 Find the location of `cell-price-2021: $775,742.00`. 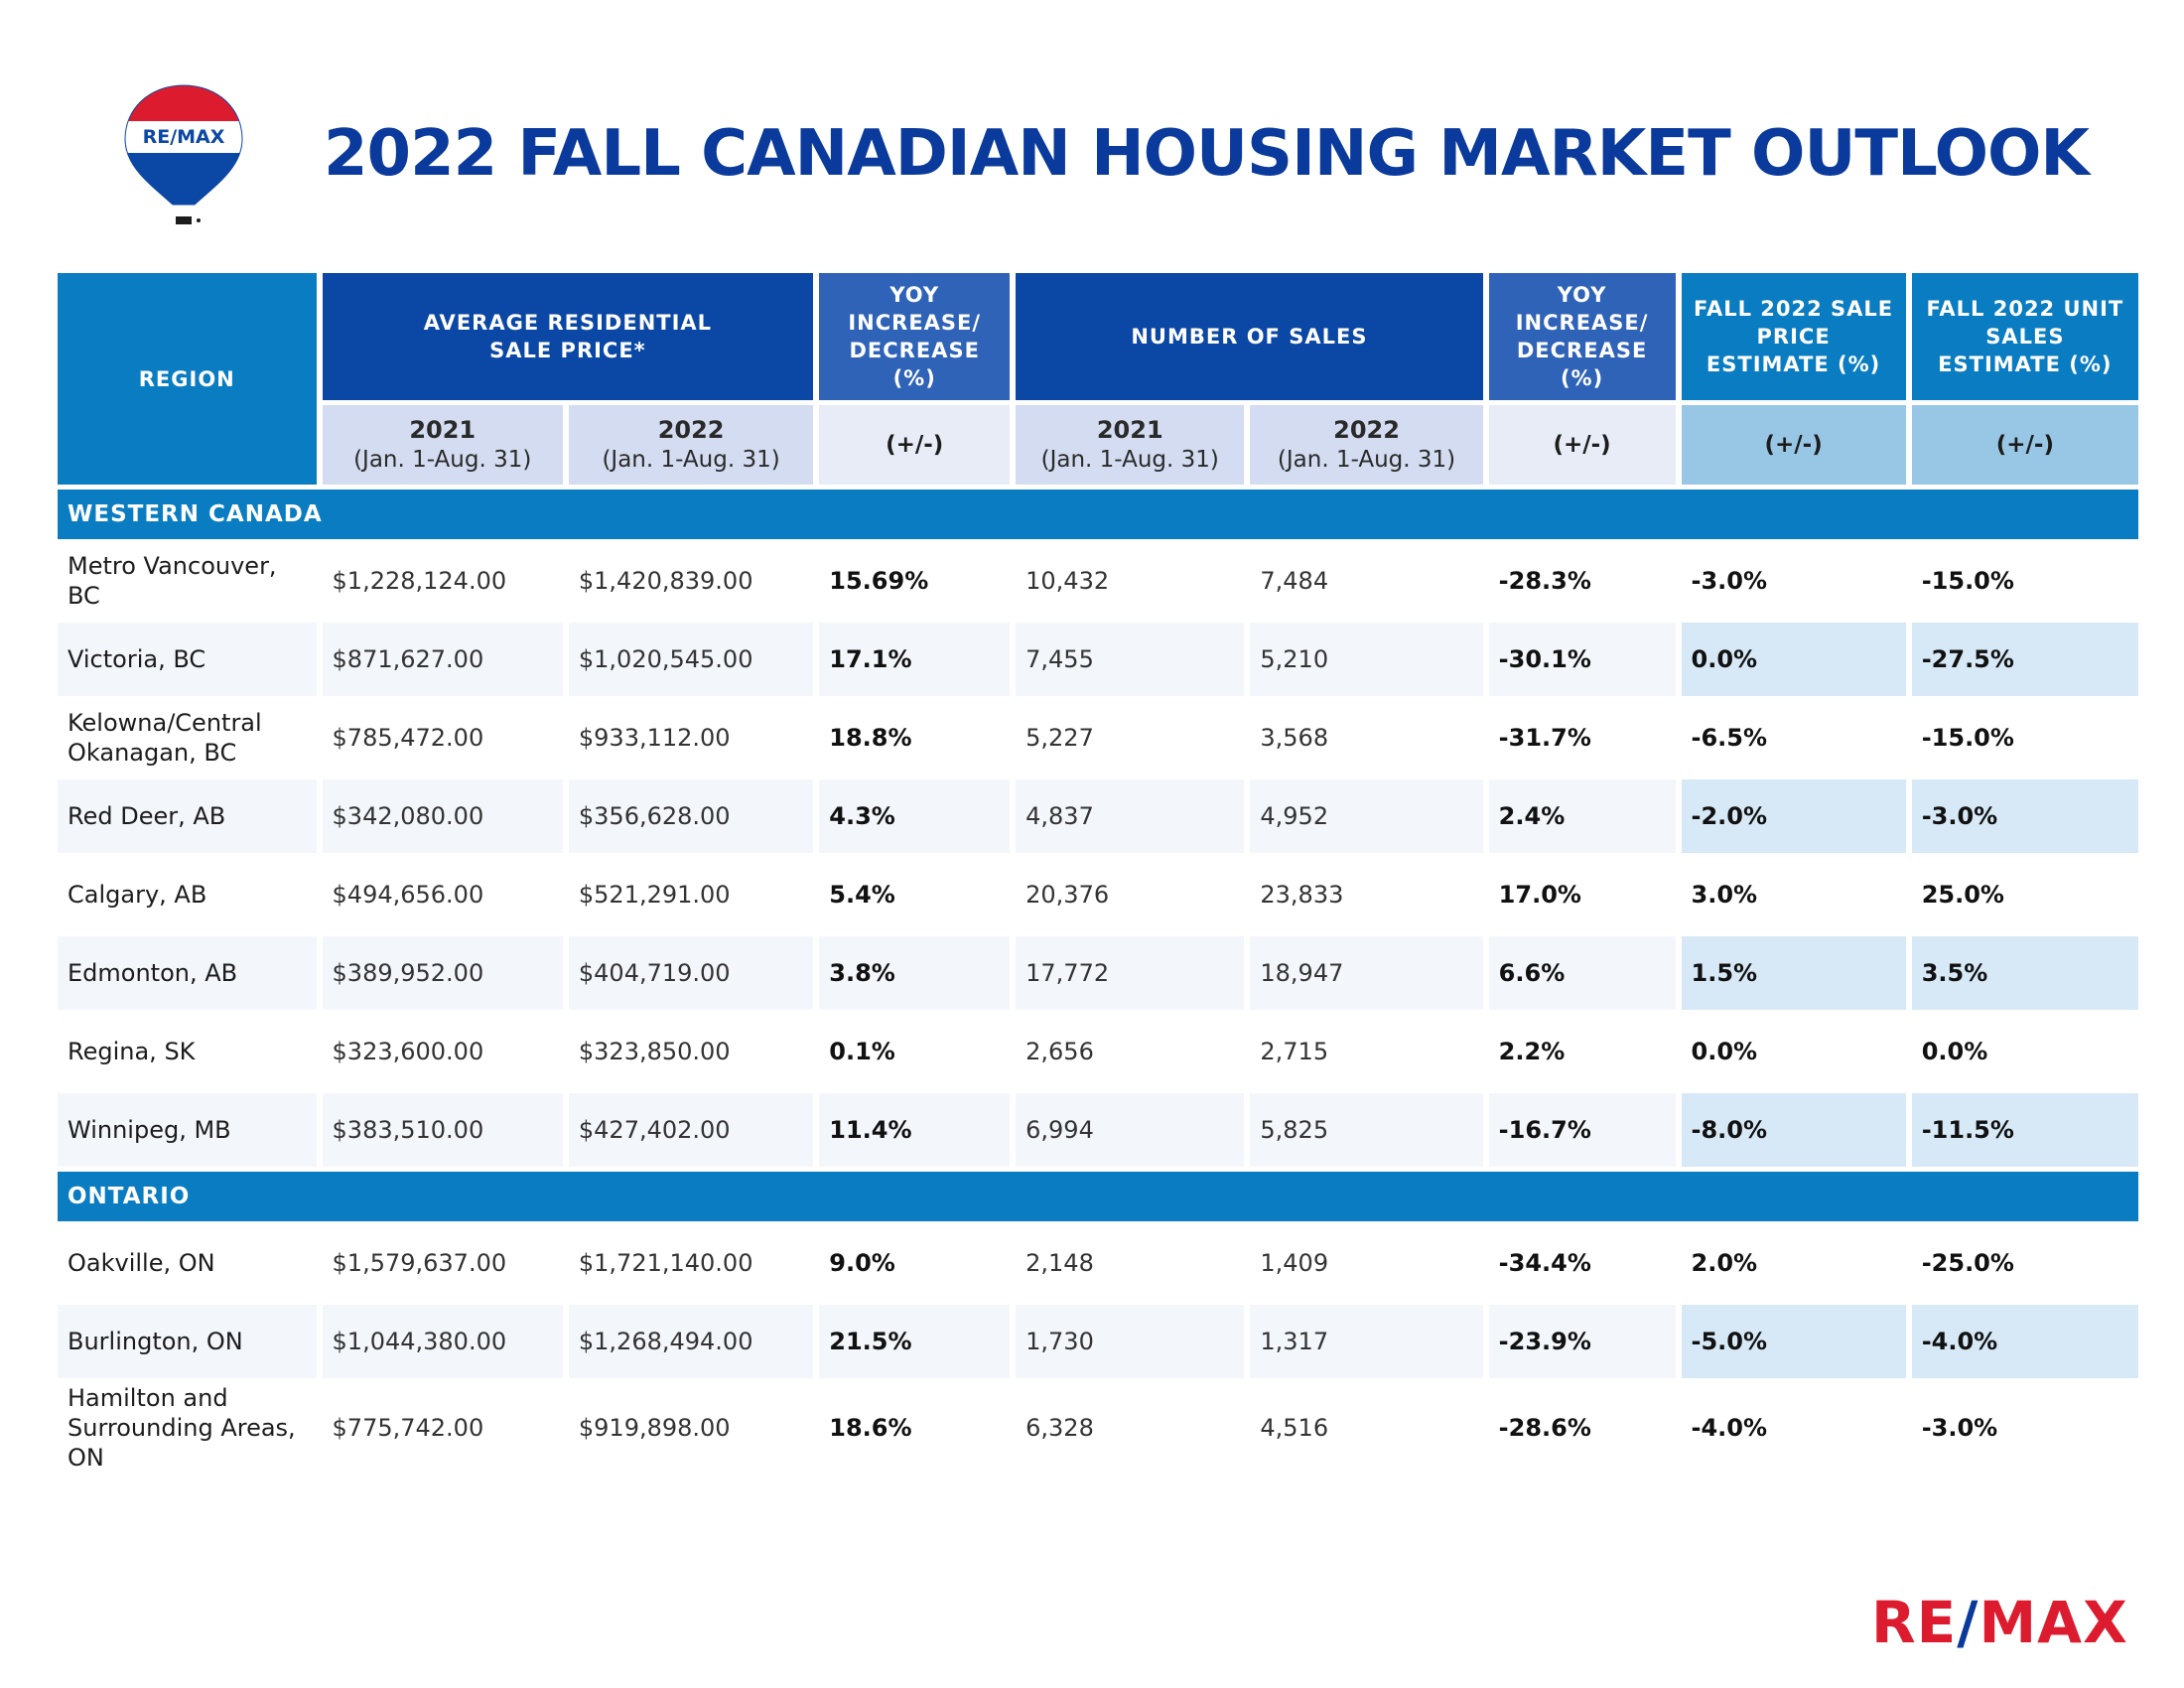

cell-price-2021: $775,742.00 is located at coordinates (408, 1428).